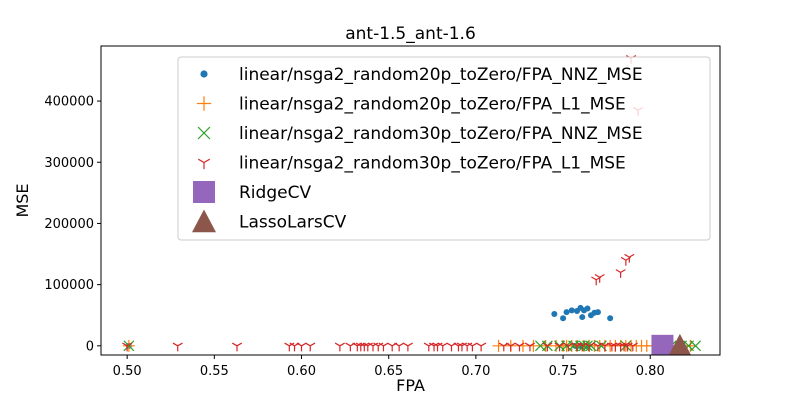 The height and width of the screenshot is (400, 800). Describe the element at coordinates (90, 346) in the screenshot. I see `y-tick-label: 0` at that location.